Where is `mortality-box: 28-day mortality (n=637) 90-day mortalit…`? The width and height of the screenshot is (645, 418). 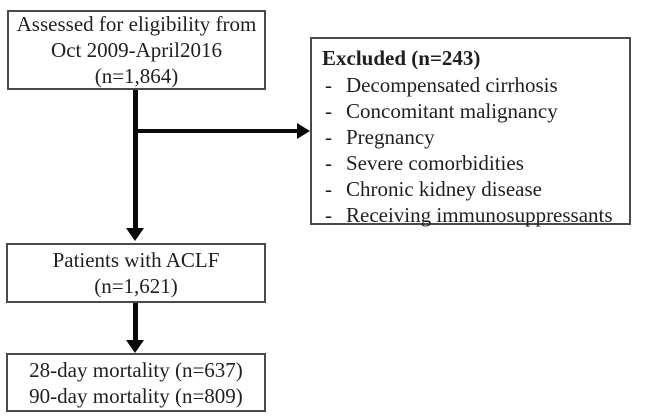
mortality-box: 28-day mortality (n=637) 90-day mortalit… is located at coordinates (136, 382).